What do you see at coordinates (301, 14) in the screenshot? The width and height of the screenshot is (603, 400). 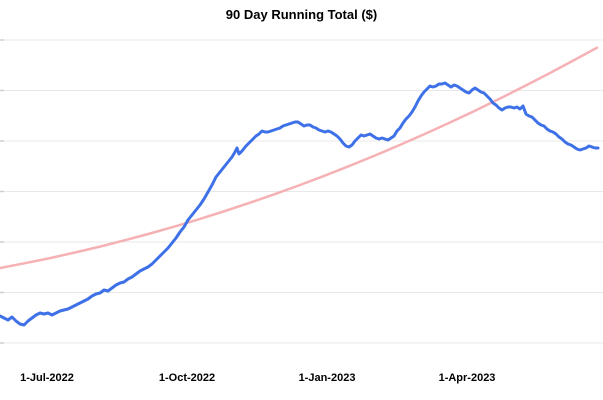 I see `chart-title: 90 Day Running Total ($)` at bounding box center [301, 14].